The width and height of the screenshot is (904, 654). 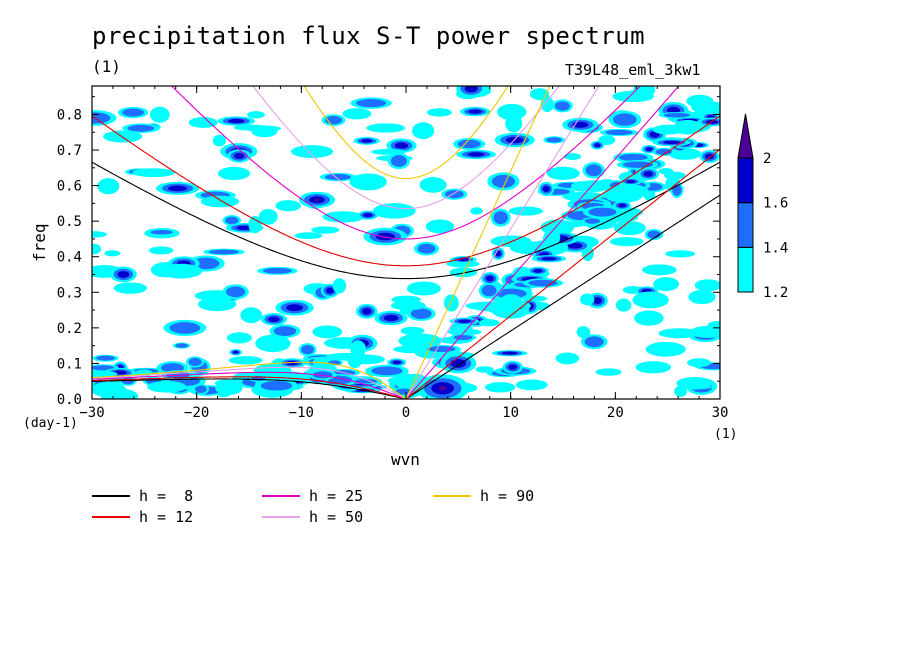 I want to click on colorbar-label: 1.4, so click(x=775, y=248).